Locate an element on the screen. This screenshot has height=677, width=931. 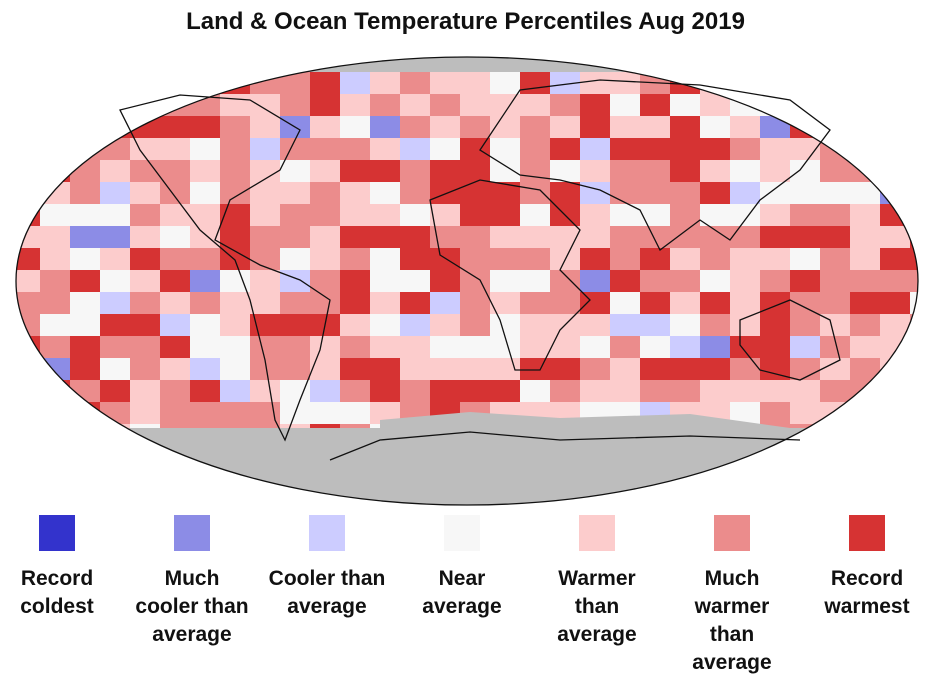
legend-label: Cooler than average is located at coordinates (327, 592).